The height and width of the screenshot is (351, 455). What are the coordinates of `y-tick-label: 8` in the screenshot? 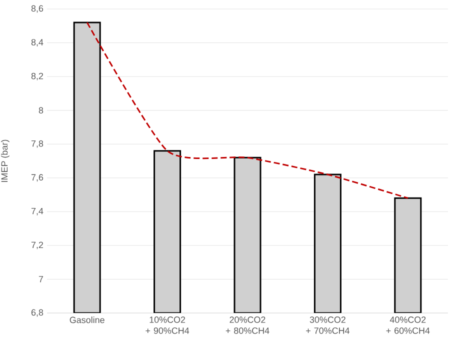 It's located at (41, 110).